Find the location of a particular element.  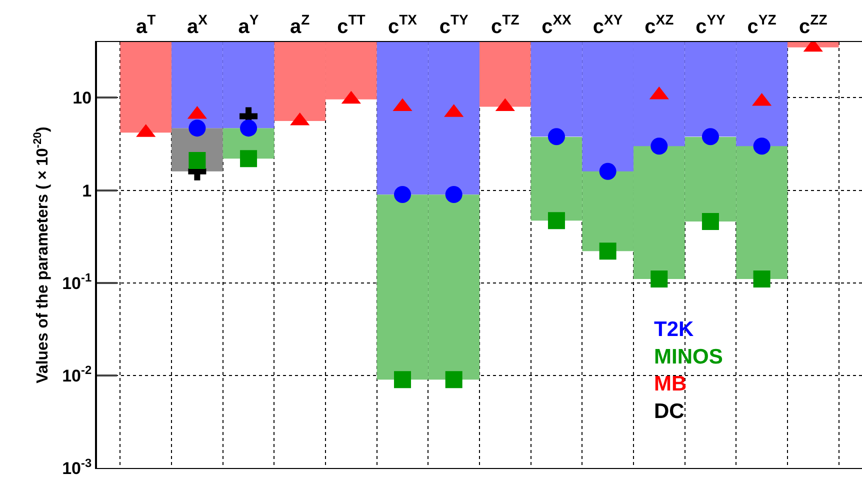

y-tick-label: 1 is located at coordinates (87, 190).